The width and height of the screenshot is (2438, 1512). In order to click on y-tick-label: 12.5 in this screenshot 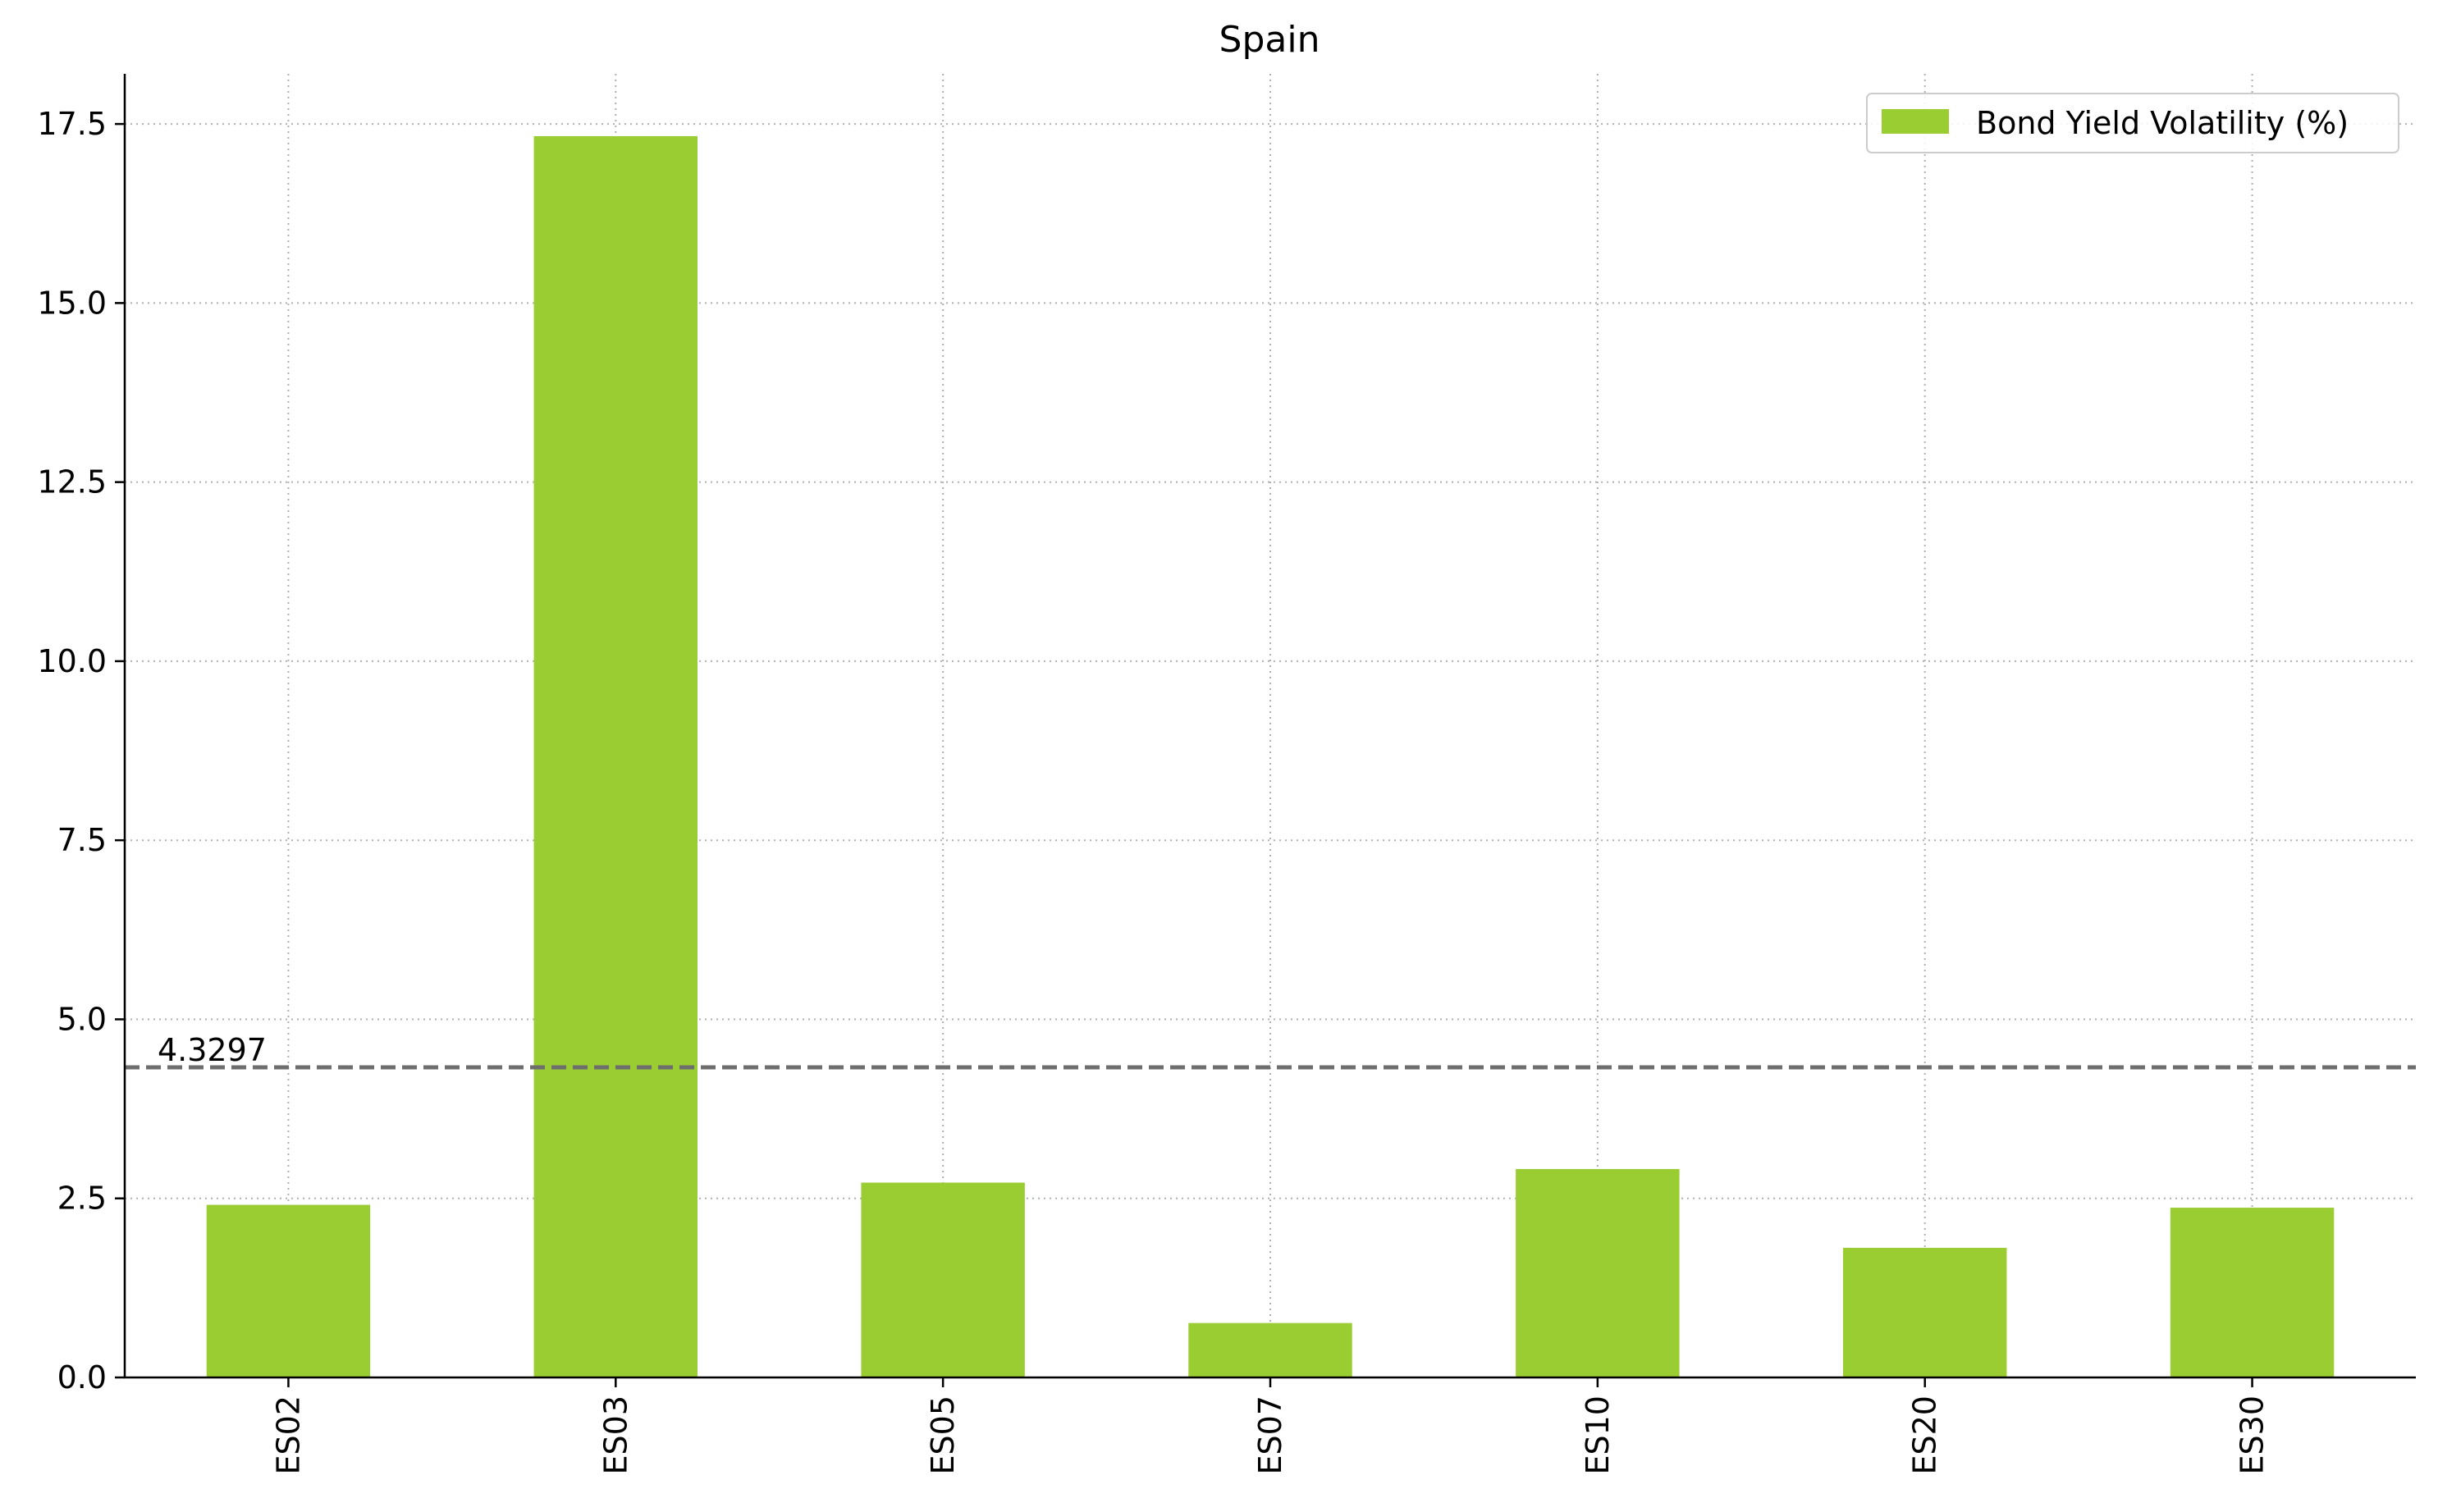, I will do `click(72, 482)`.